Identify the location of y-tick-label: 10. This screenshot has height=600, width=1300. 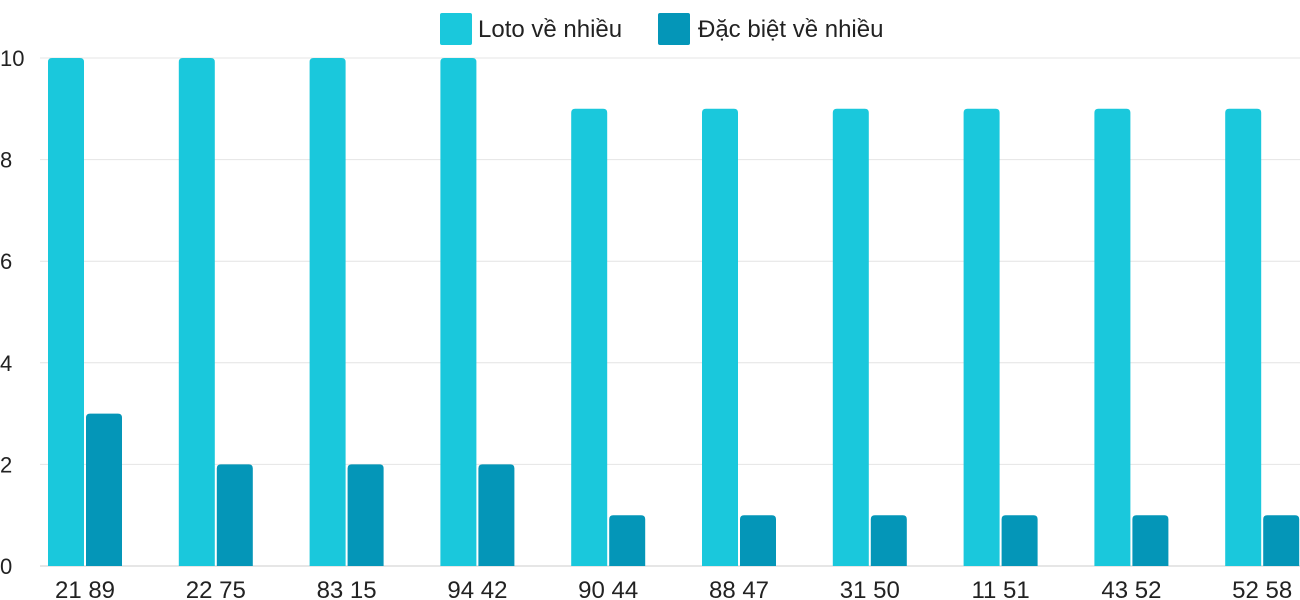
(12, 58).